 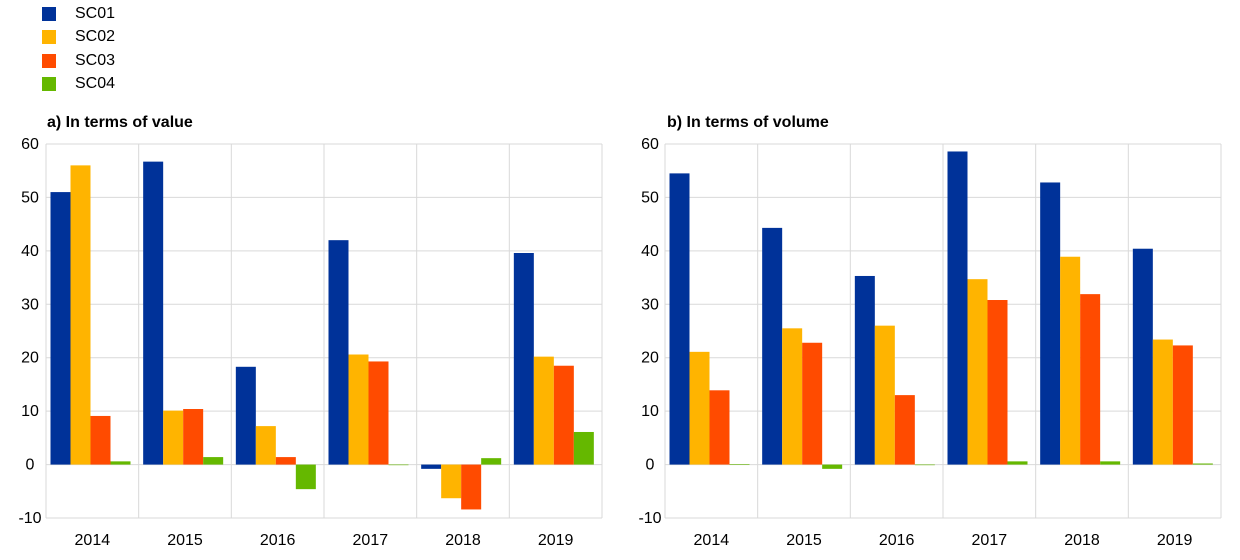 What do you see at coordinates (95, 13) in the screenshot?
I see `legend-label: SC01` at bounding box center [95, 13].